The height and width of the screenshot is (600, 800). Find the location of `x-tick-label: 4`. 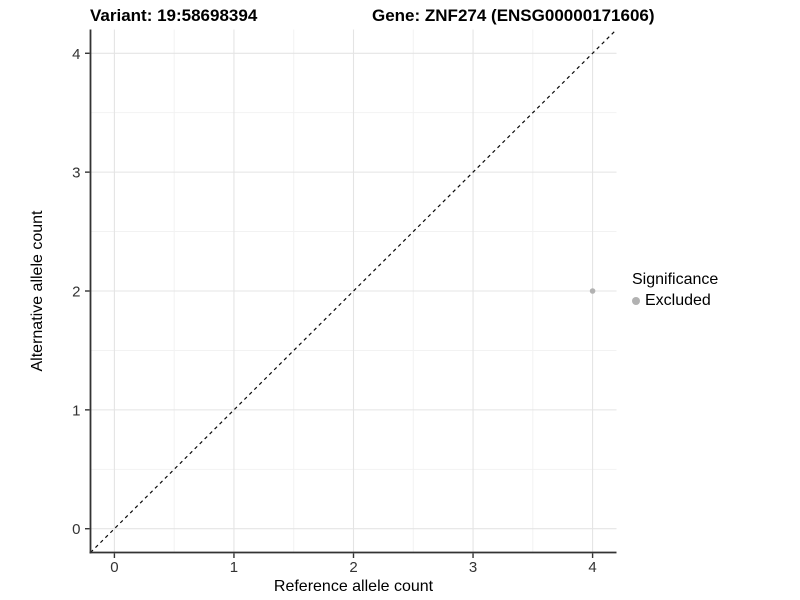

x-tick-label: 4 is located at coordinates (592, 567).